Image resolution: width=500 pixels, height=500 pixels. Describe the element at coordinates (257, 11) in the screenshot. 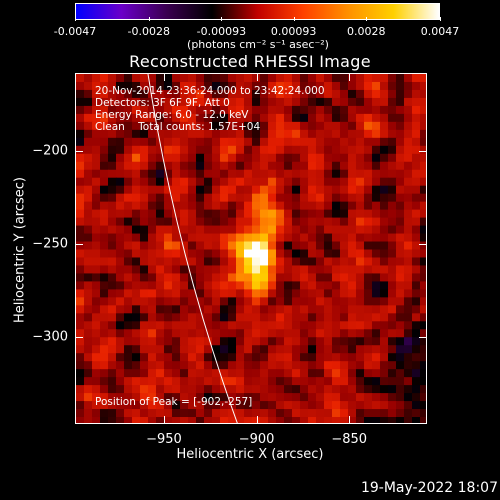

I see `colorbar` at that location.